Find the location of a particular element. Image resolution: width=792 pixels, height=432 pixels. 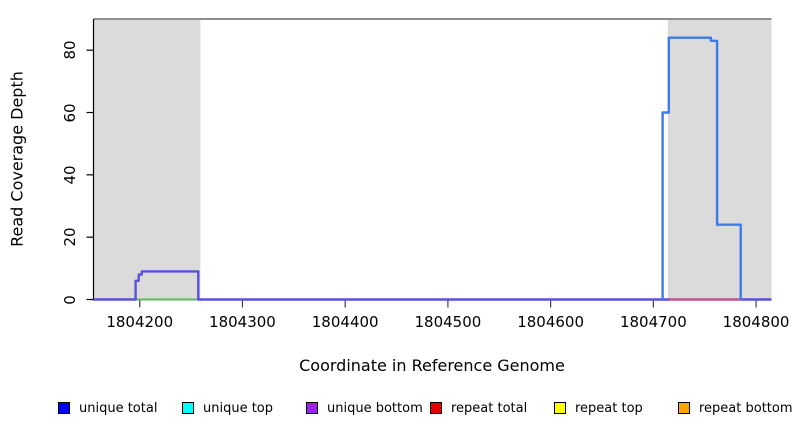

left-repeat-region is located at coordinates (147, 159).